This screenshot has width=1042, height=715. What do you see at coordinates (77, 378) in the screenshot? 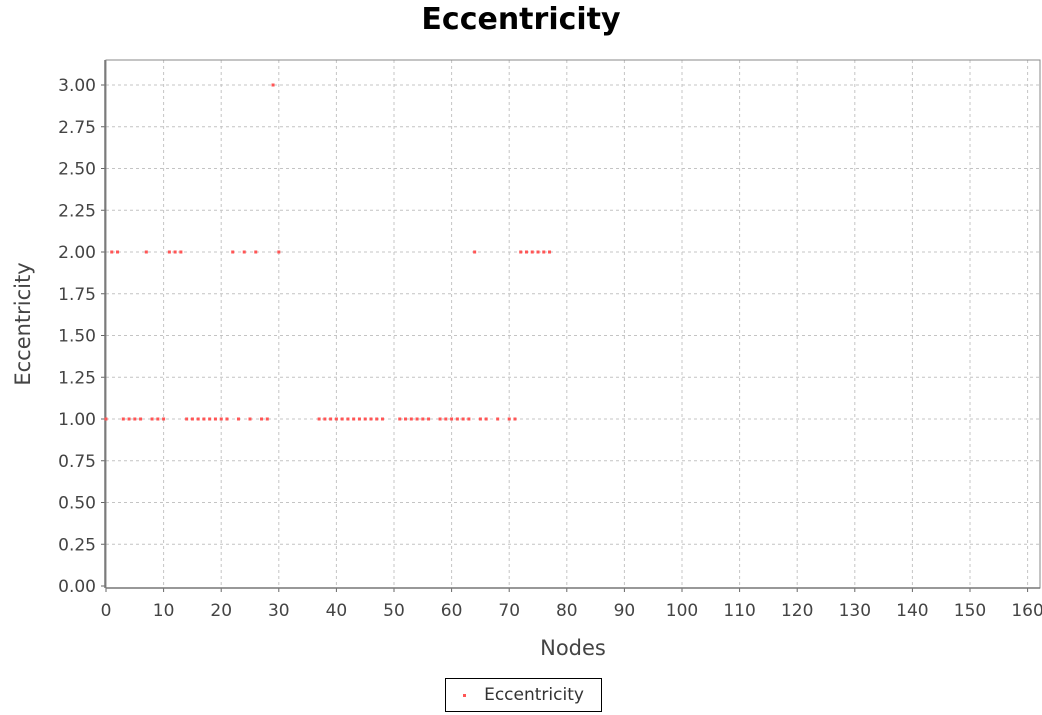
I see `y-tick-label: 1.25` at bounding box center [77, 378].